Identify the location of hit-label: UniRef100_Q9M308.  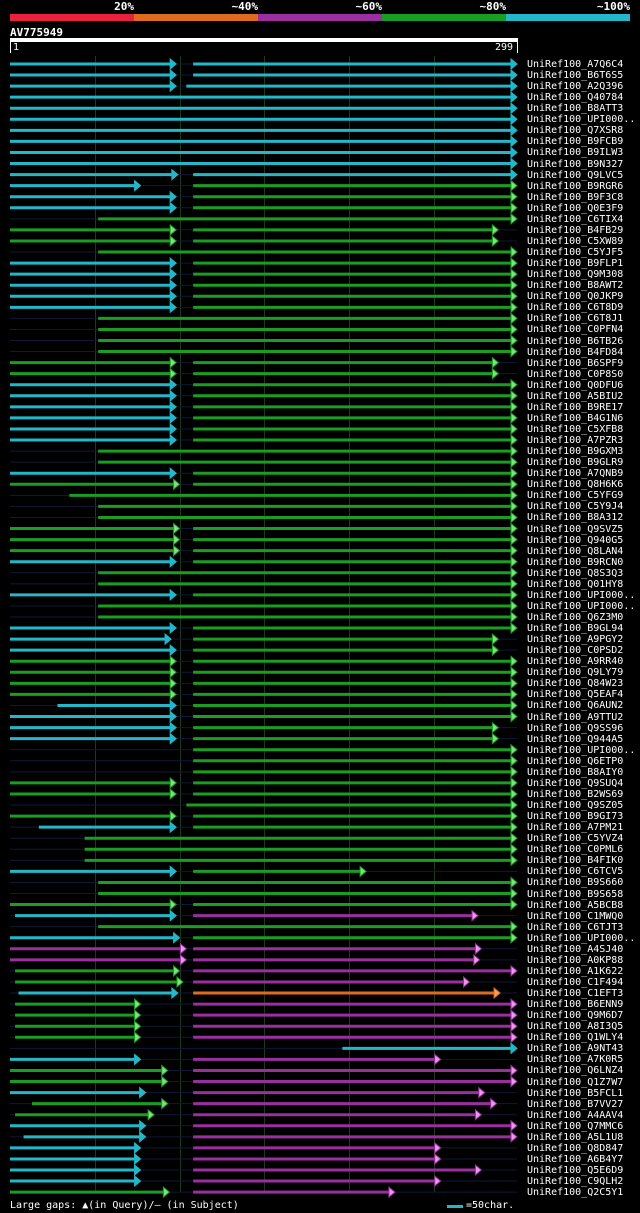
(575, 275).